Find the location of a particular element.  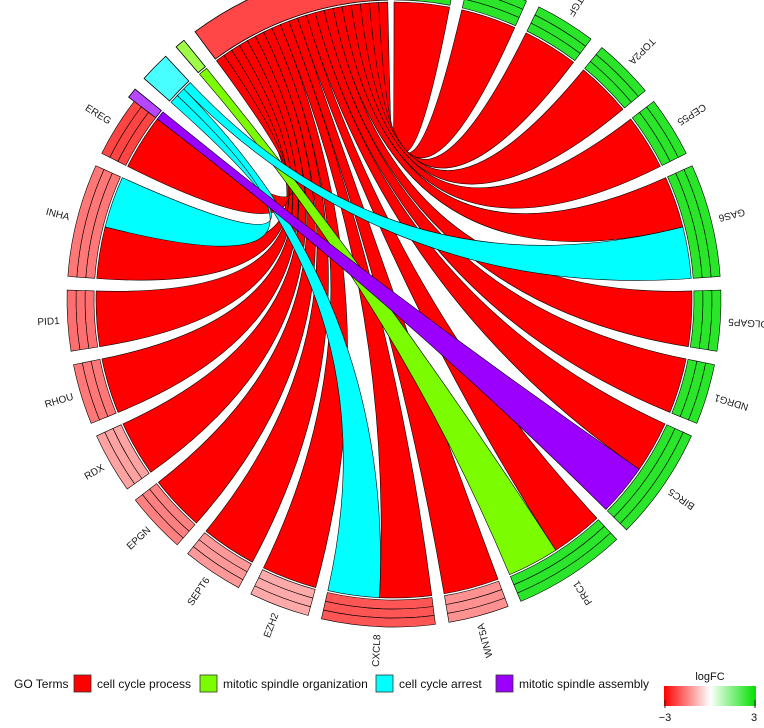

scale-min-label: −3 is located at coordinates (665, 718).